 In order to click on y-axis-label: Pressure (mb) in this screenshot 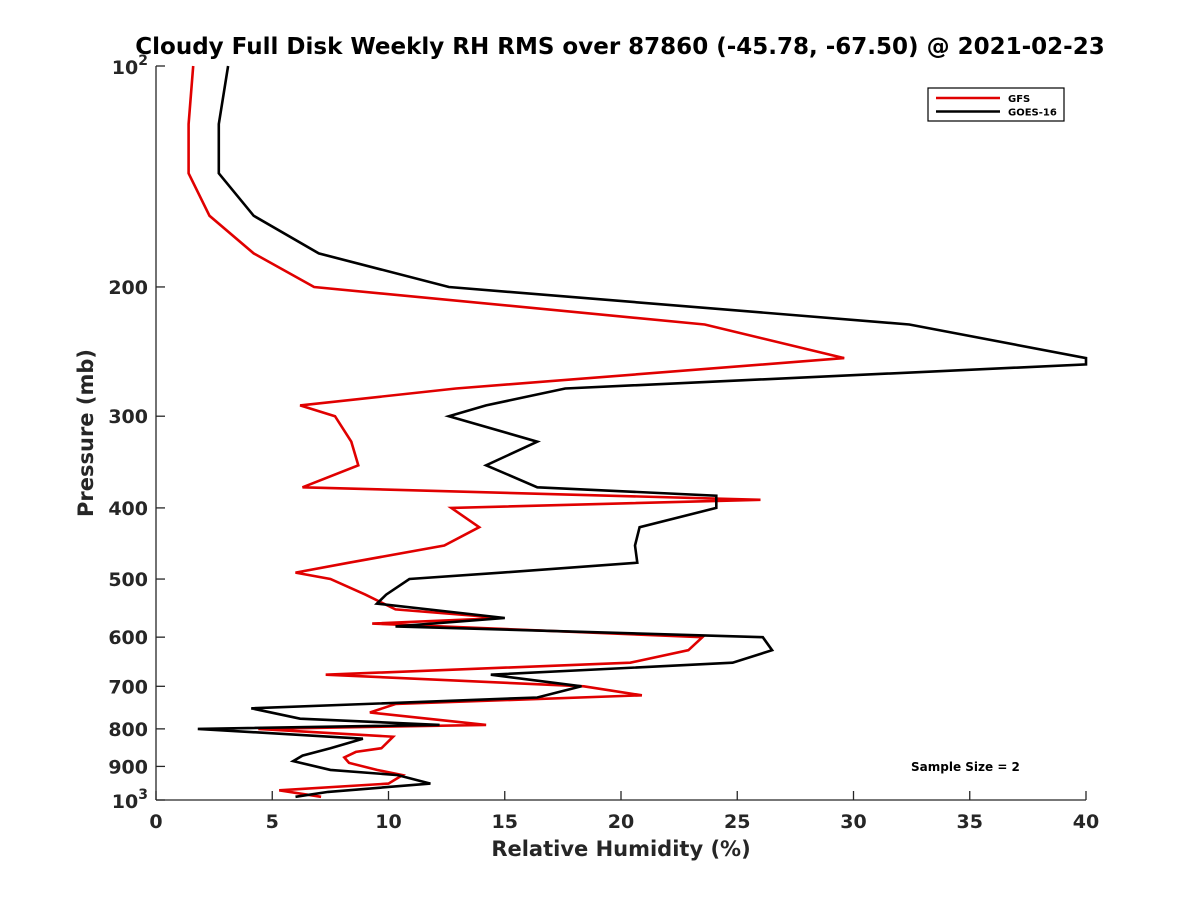, I will do `click(86, 433)`.